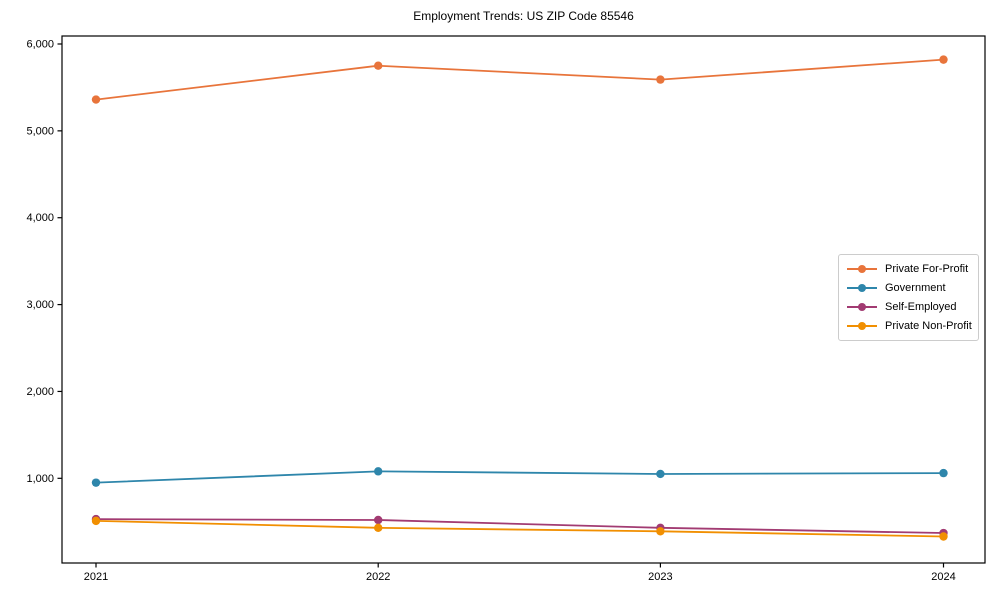  What do you see at coordinates (40, 479) in the screenshot?
I see `y-tick-label: 1,000` at bounding box center [40, 479].